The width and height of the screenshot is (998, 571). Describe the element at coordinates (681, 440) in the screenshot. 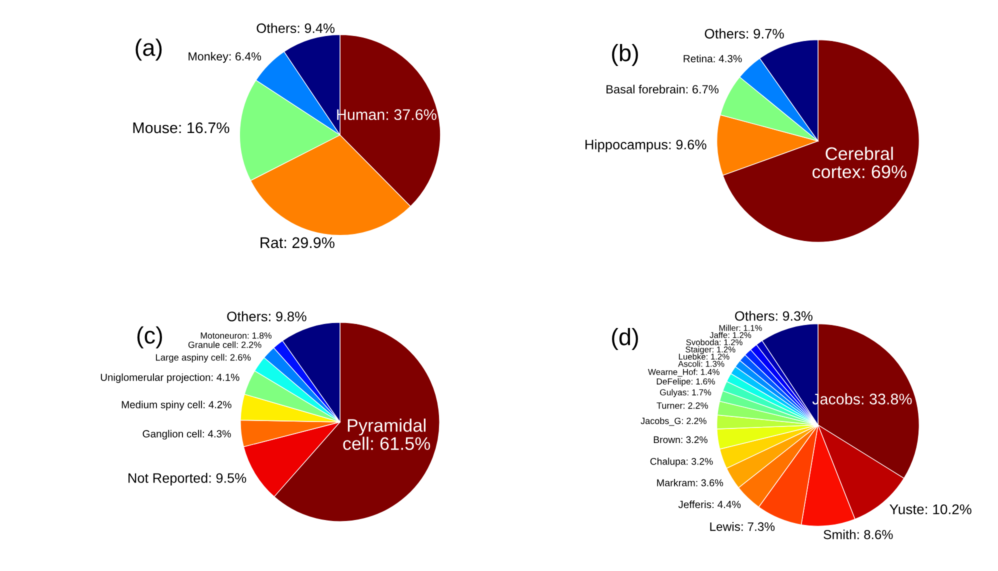

I see `slice-label: Brown: 3.2%` at that location.